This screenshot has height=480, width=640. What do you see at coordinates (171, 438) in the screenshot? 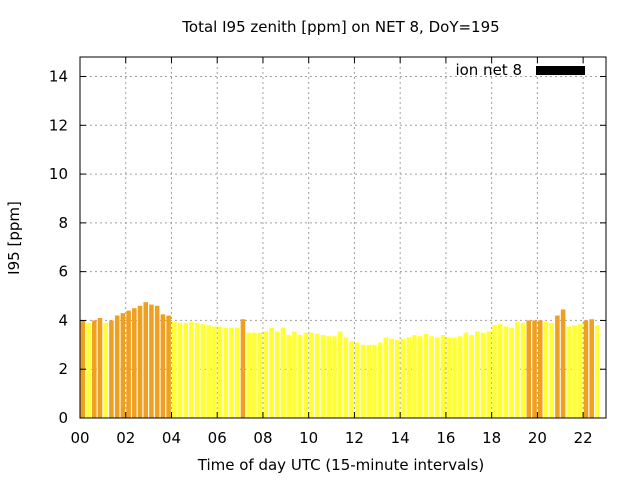
I see `x-tick-label: 04` at bounding box center [171, 438].